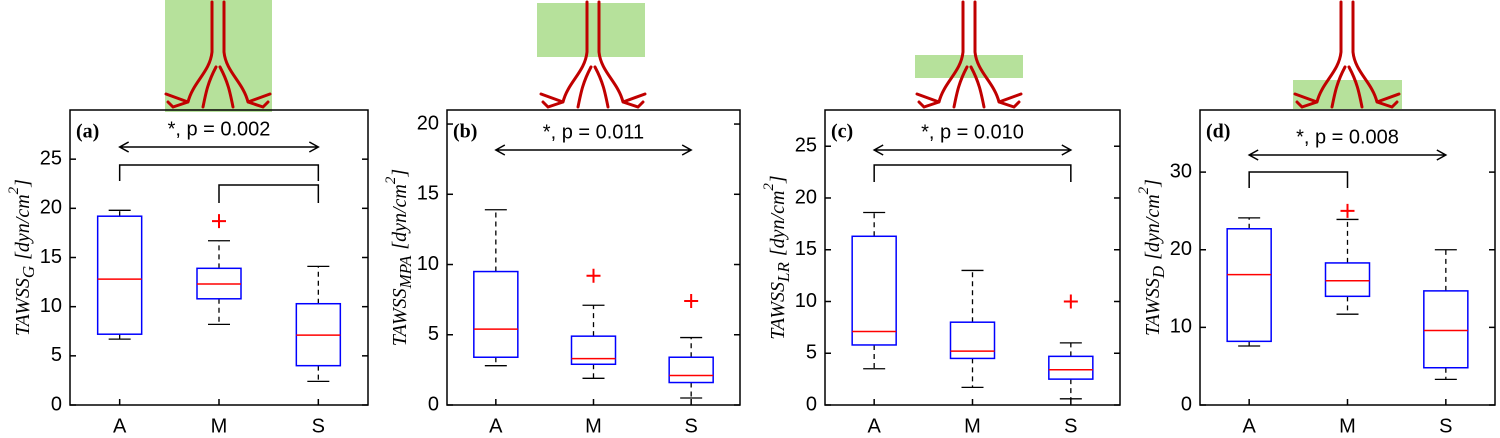  Describe the element at coordinates (1218, 132) in the screenshot. I see `panel-label: (d)` at that location.